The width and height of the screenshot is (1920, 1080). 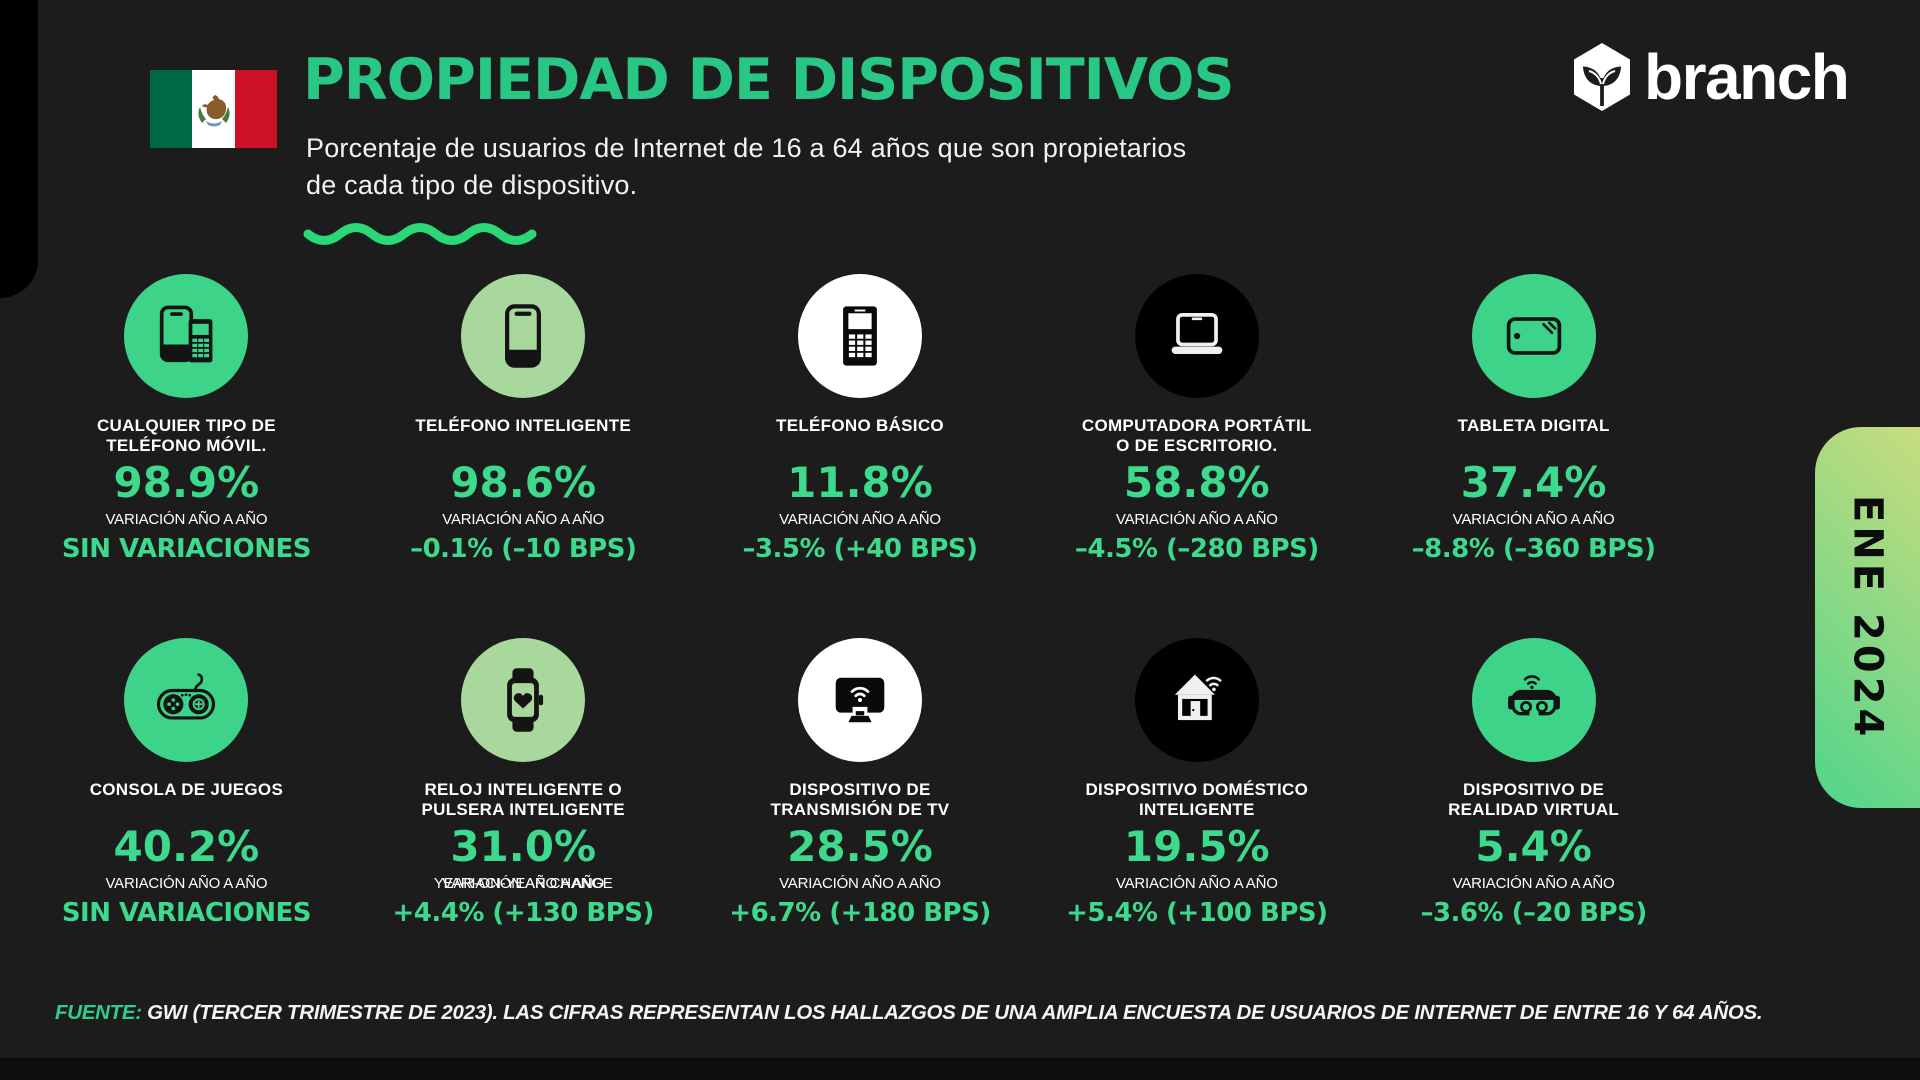 I want to click on subtitle-line-2: de cada tipo de dispositivo., so click(x=472, y=185).